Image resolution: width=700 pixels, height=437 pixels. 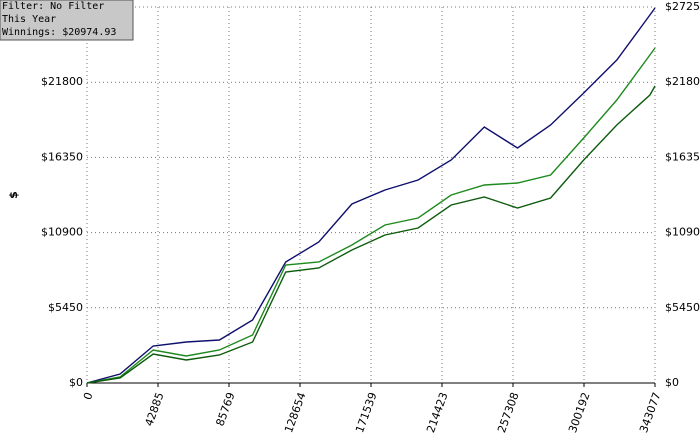 What do you see at coordinates (29, 19) in the screenshot?
I see `info-line: This Year` at bounding box center [29, 19].